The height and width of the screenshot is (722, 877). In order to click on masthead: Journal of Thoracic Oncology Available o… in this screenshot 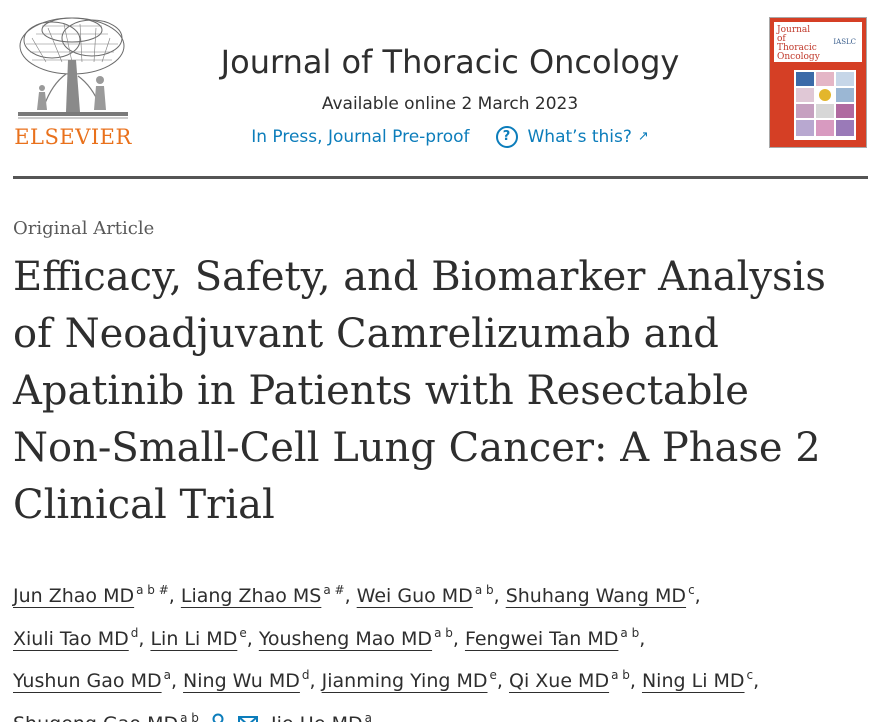, I will do `click(450, 94)`.